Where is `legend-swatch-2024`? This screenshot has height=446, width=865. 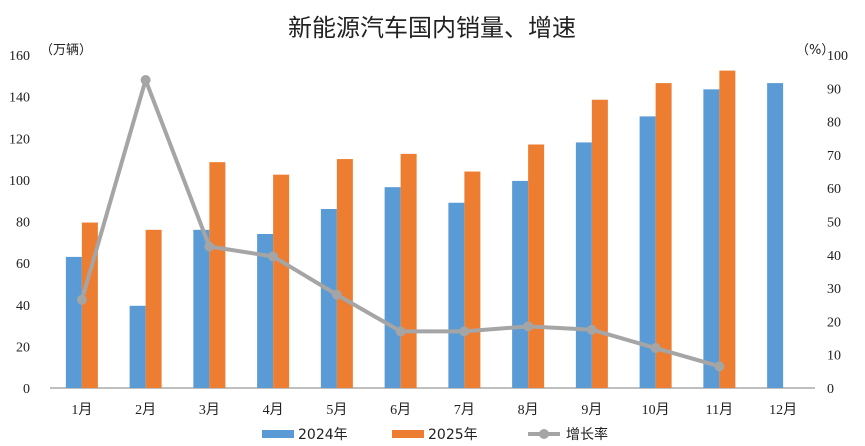 legend-swatch-2024 is located at coordinates (278, 434).